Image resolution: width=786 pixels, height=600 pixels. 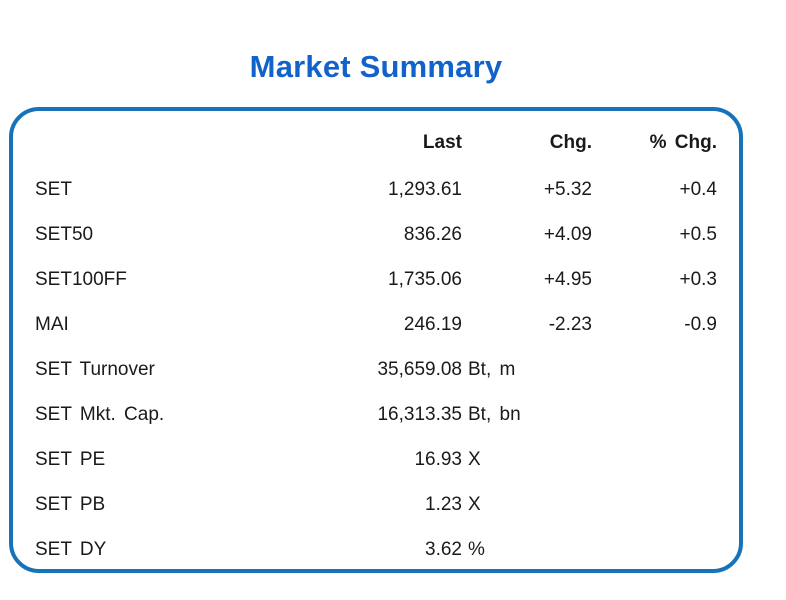 What do you see at coordinates (70, 504) in the screenshot?
I see `row-label: SET PB` at bounding box center [70, 504].